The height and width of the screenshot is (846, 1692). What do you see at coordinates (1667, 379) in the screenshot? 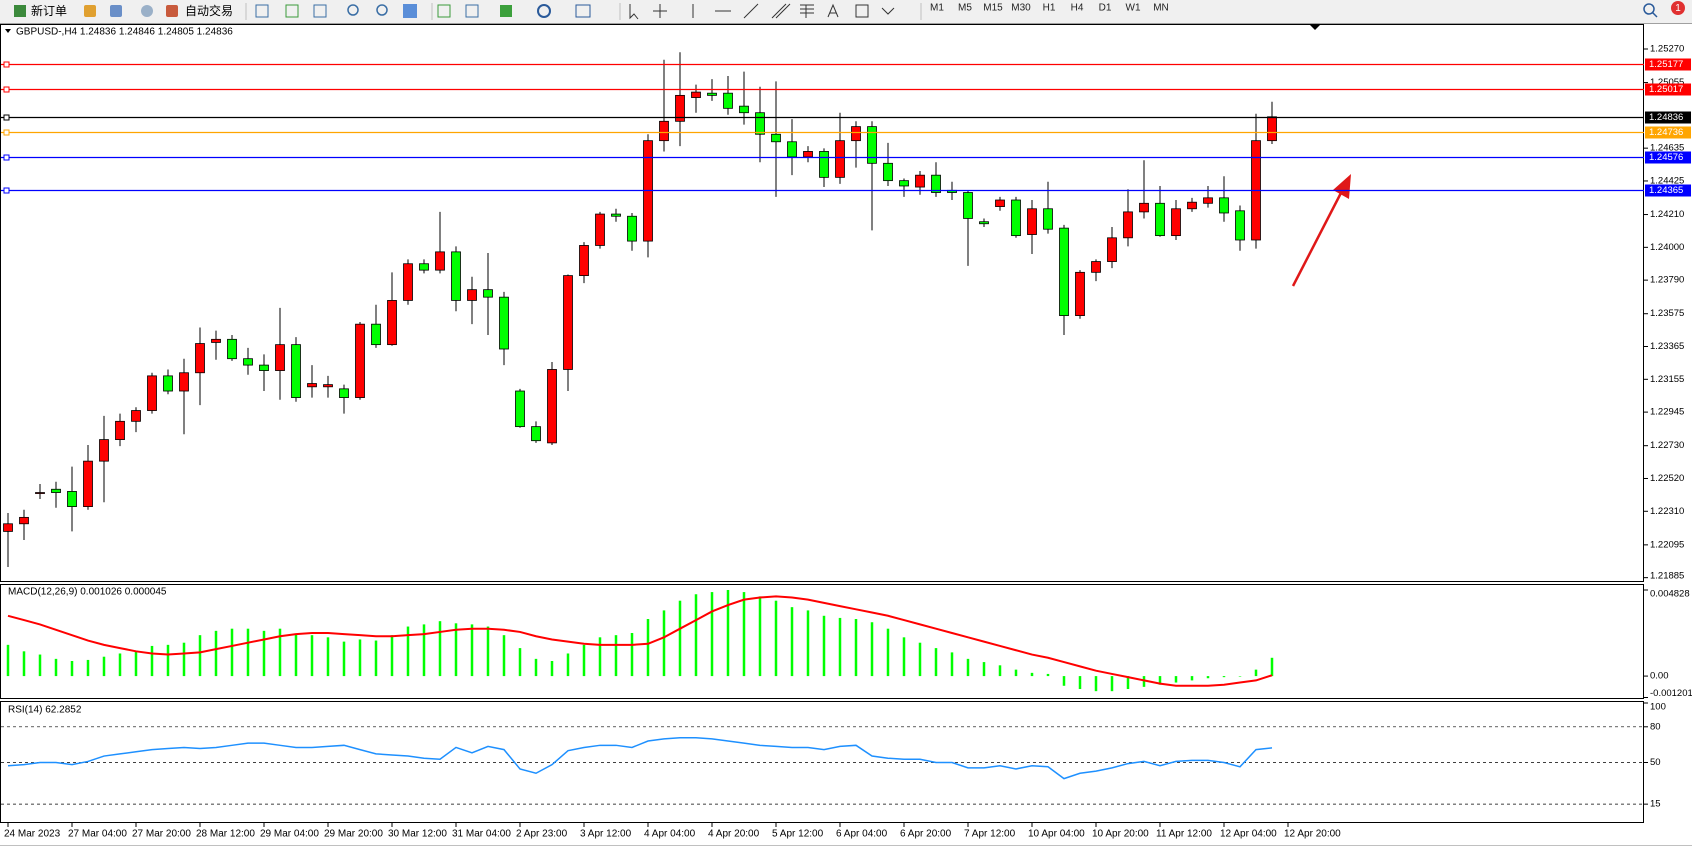
I see `y-tick-label: 1.23155` at bounding box center [1667, 379].